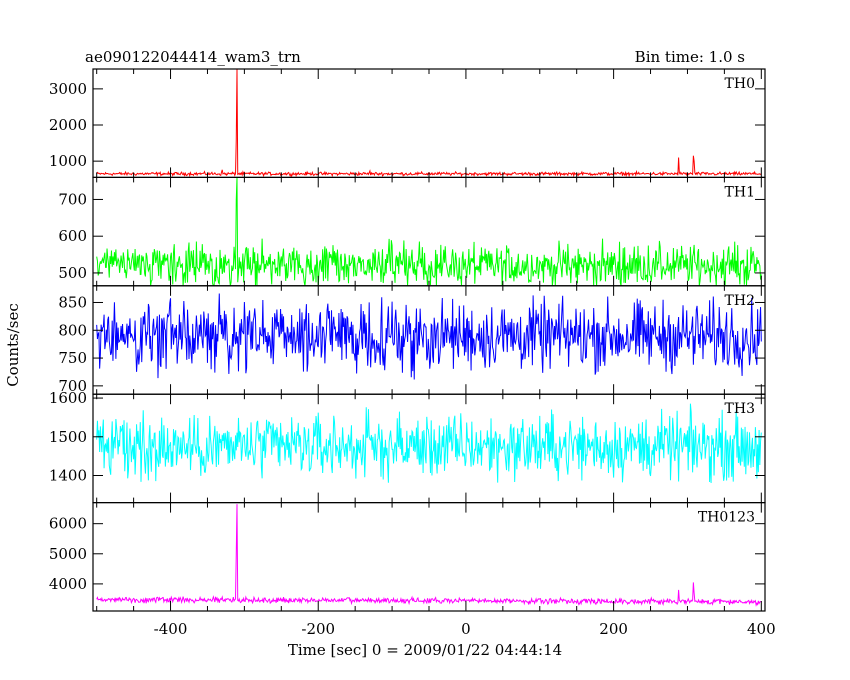 The height and width of the screenshot is (680, 850). What do you see at coordinates (68, 125) in the screenshot?
I see `y-tick-label: 2000` at bounding box center [68, 125].